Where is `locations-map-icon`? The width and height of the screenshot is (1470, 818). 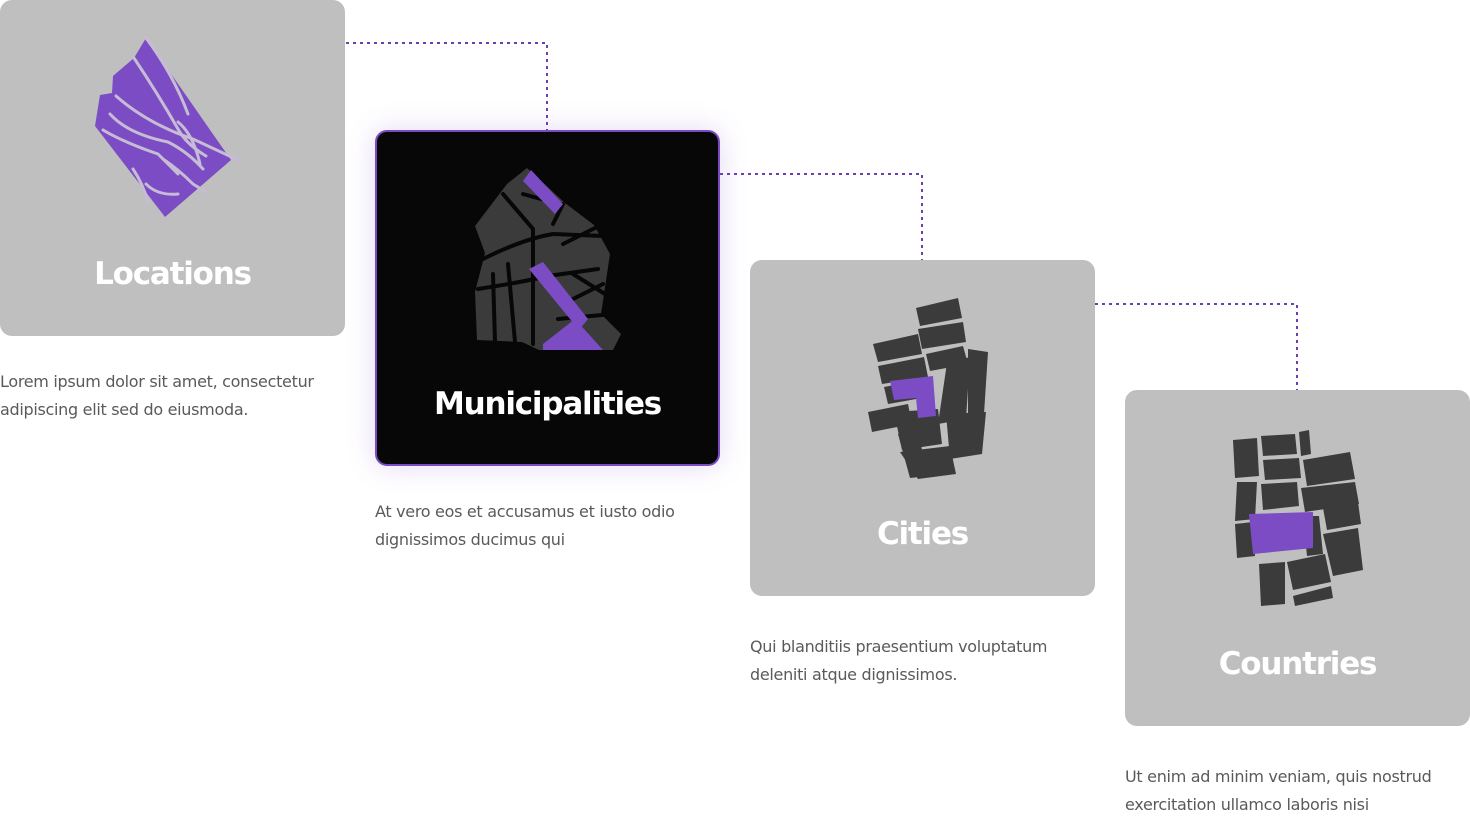 locations-map-icon is located at coordinates (173, 129).